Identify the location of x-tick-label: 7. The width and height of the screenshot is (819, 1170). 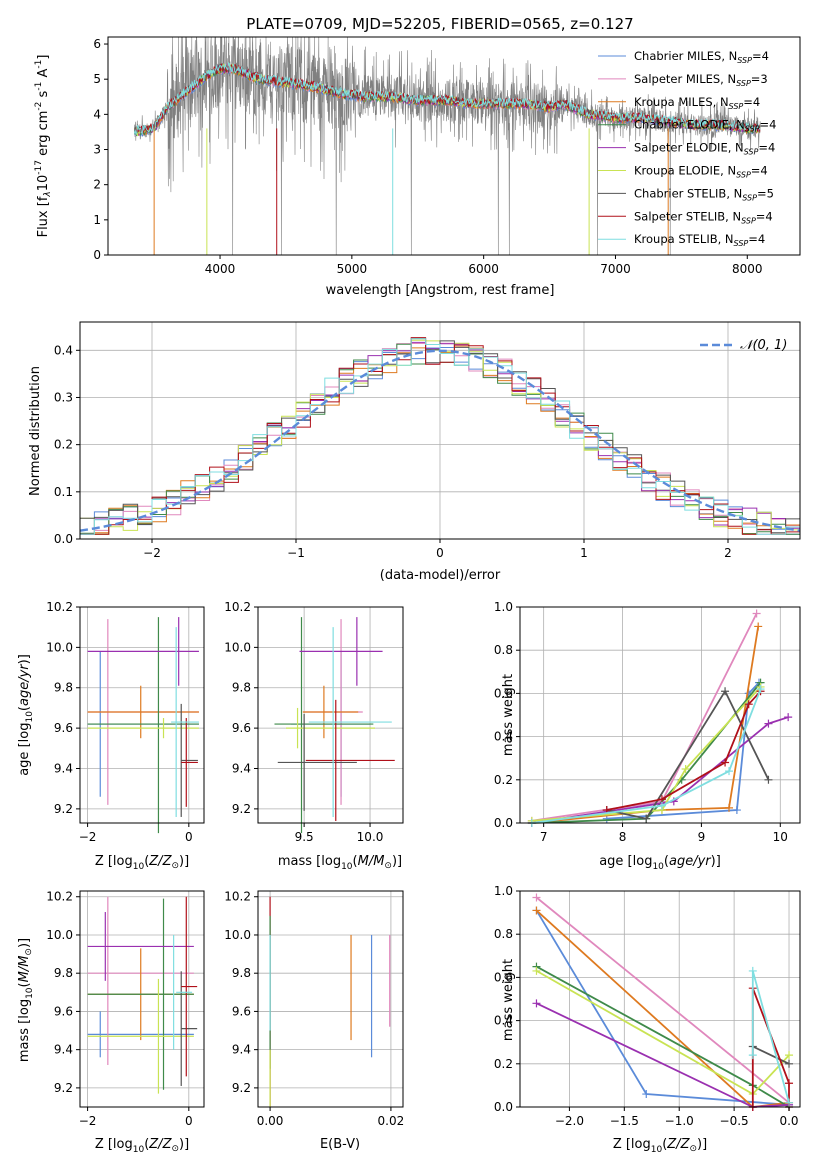
(544, 837).